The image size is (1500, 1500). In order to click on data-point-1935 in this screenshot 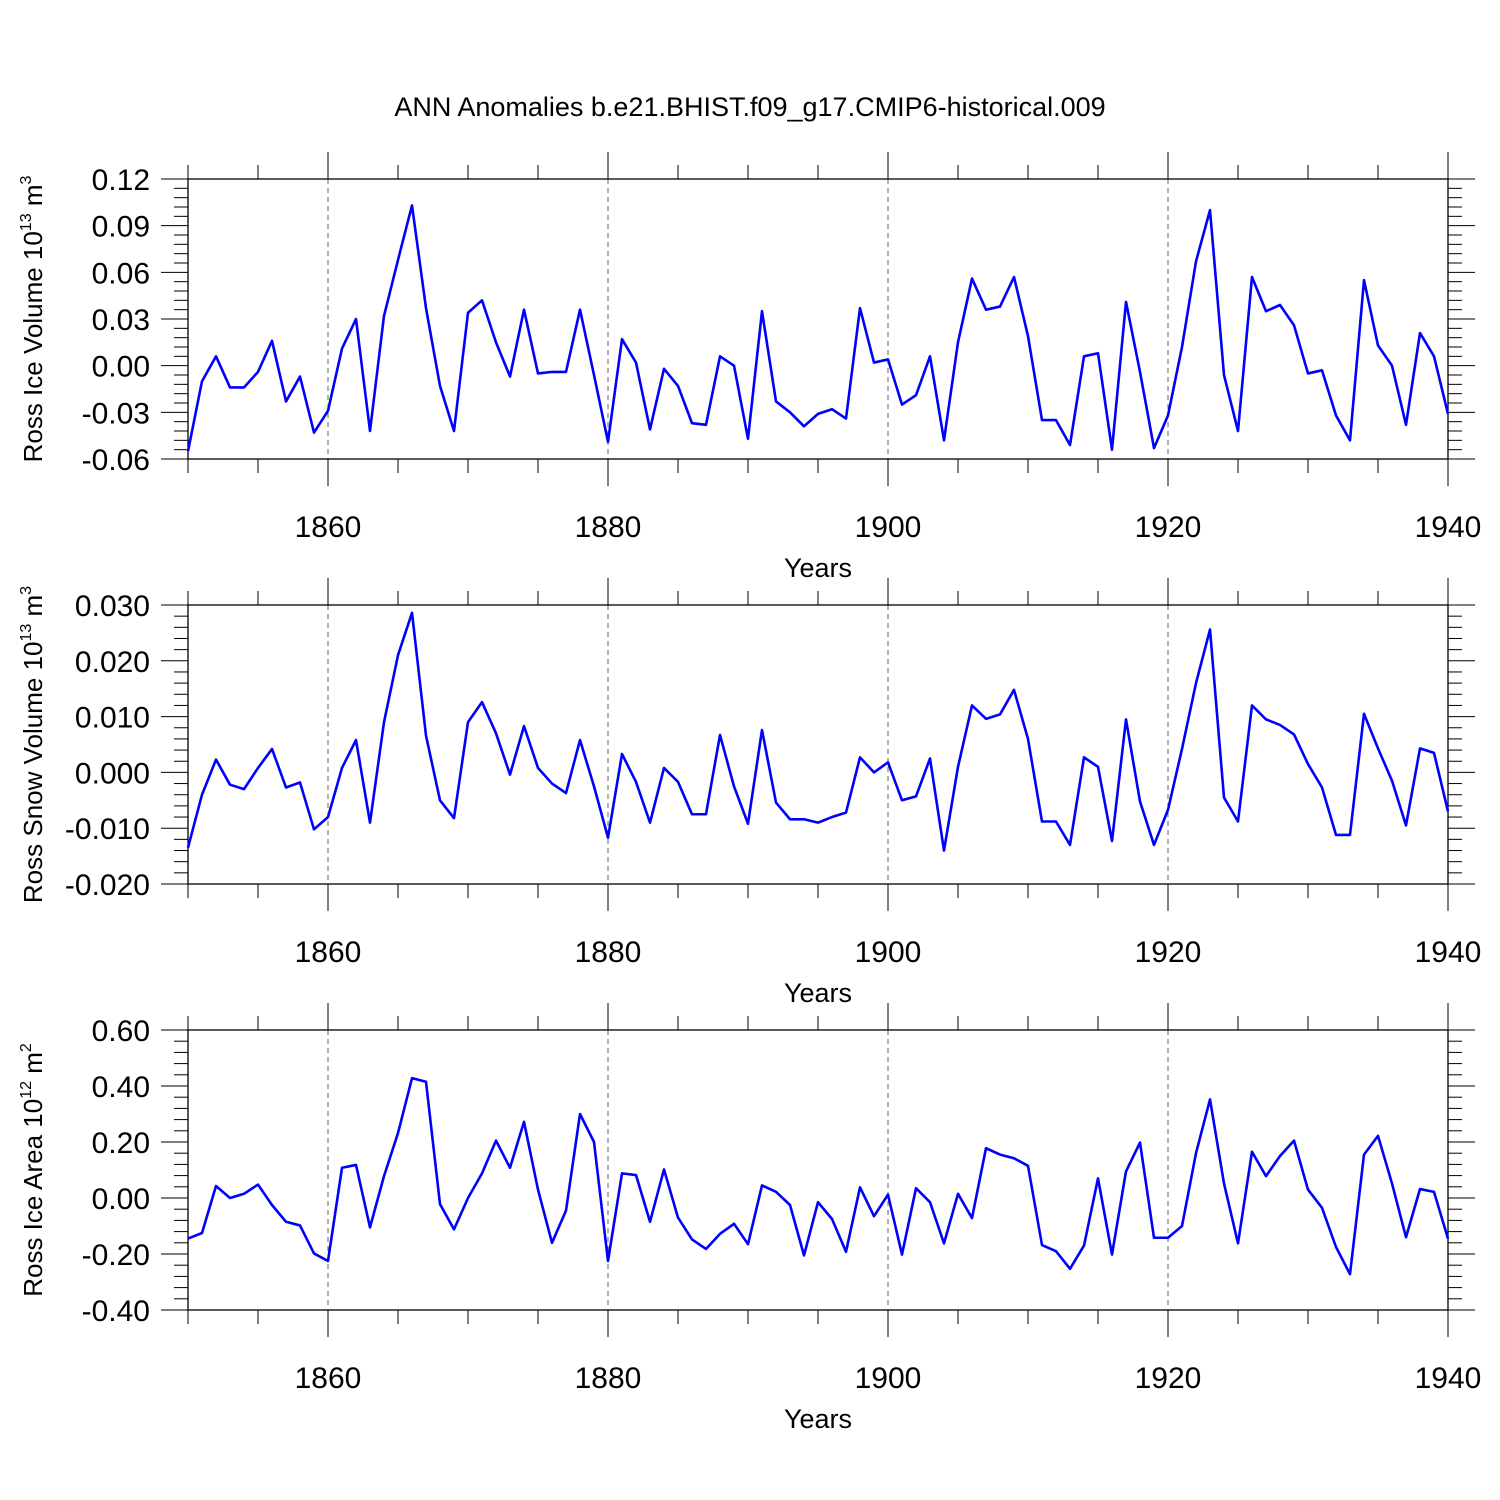, I will do `click(1378, 748)`.